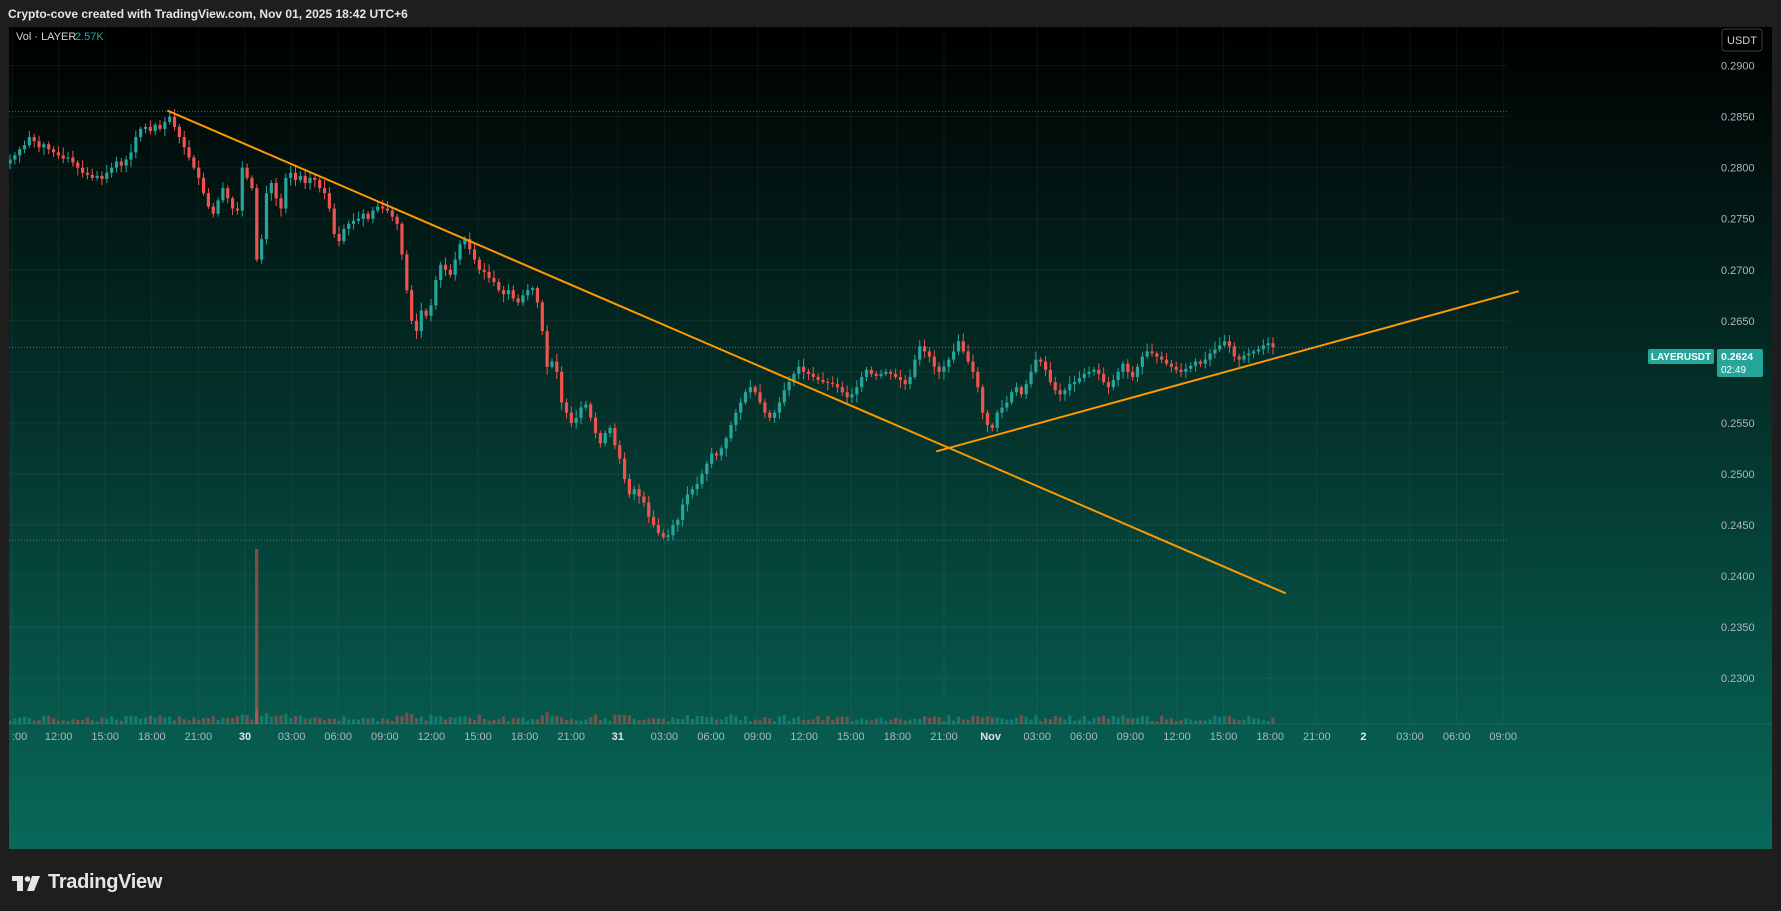 This screenshot has height=911, width=1781. What do you see at coordinates (758, 737) in the screenshot?
I see `time-tick-label: 09:00` at bounding box center [758, 737].